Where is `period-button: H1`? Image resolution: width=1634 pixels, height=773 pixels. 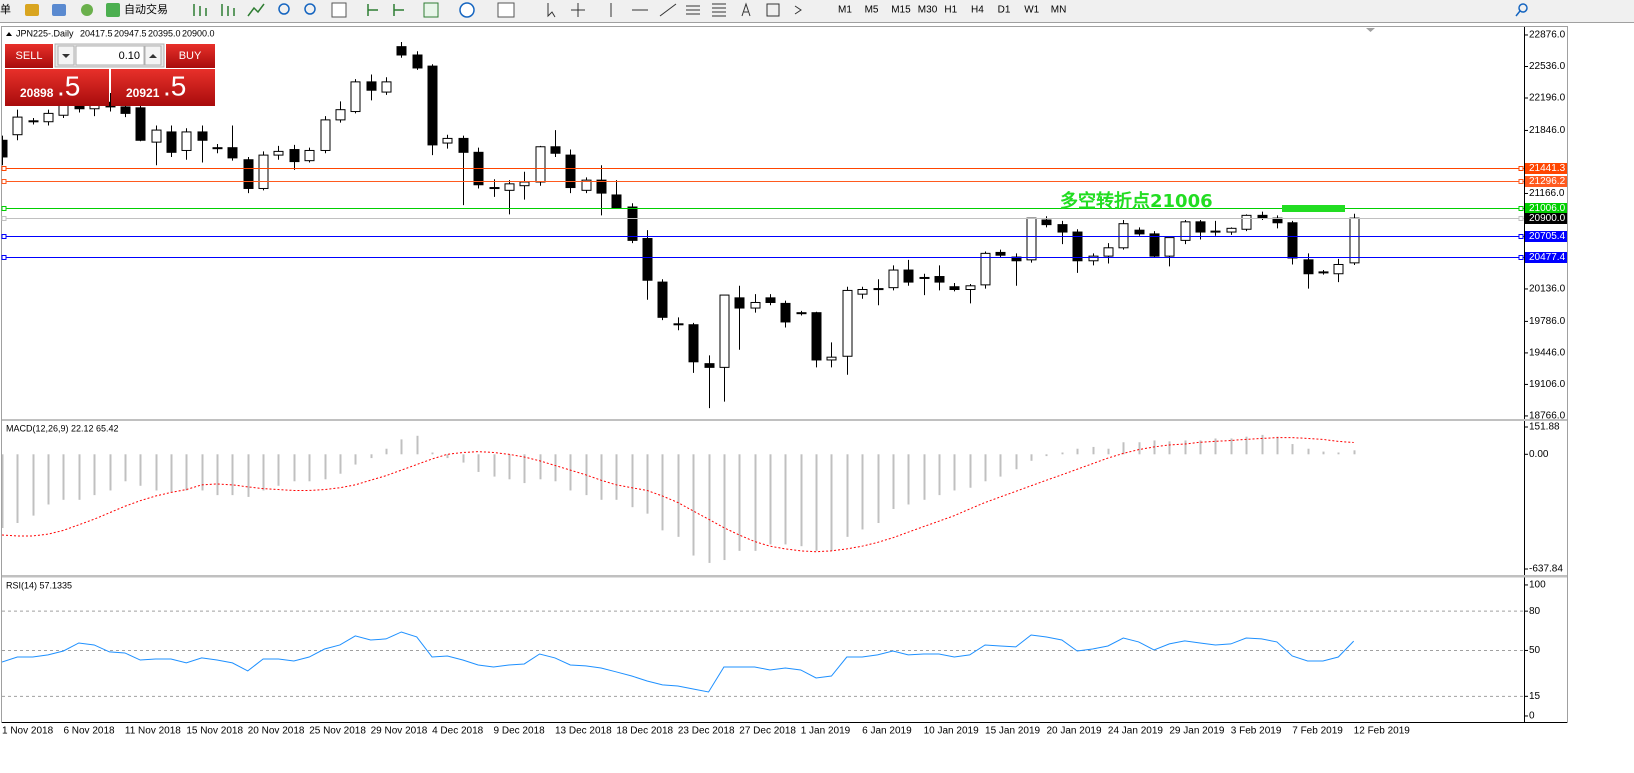 period-button: H1 is located at coordinates (950, 10).